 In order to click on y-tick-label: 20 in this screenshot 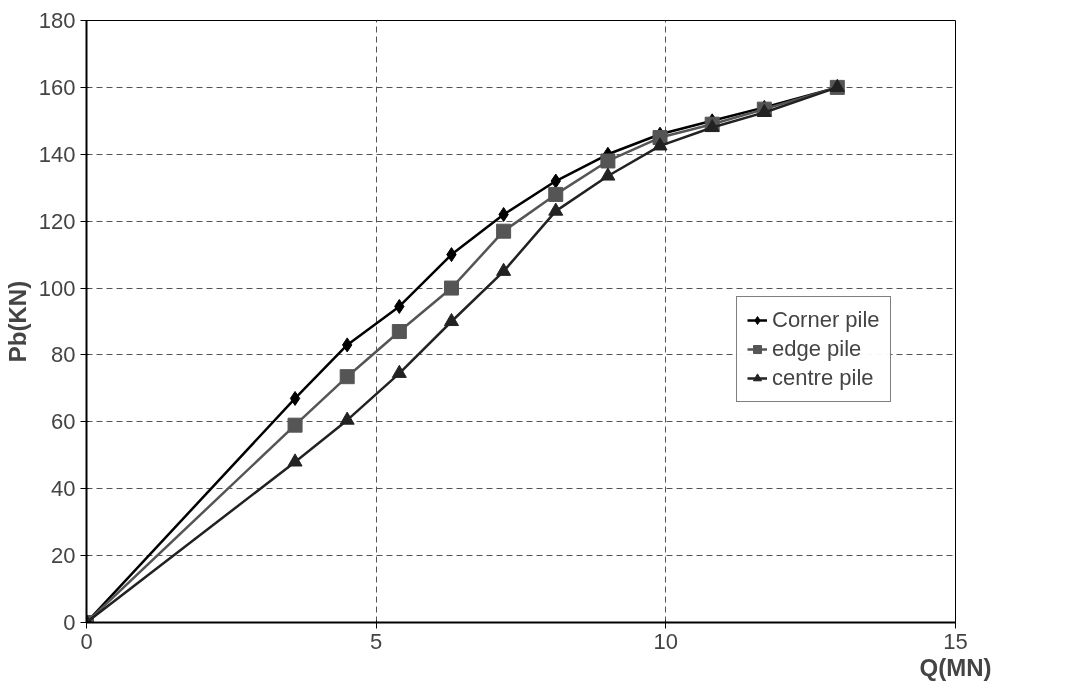, I will do `click(63, 556)`.